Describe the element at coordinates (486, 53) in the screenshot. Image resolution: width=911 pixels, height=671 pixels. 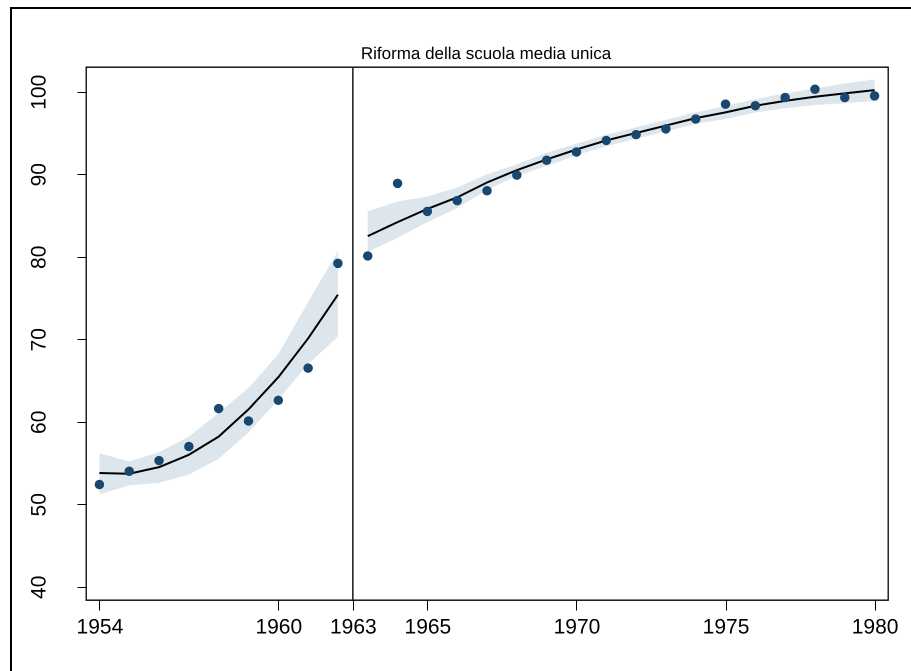
I see `ref-line-label: Riforma della scuola media unica` at that location.